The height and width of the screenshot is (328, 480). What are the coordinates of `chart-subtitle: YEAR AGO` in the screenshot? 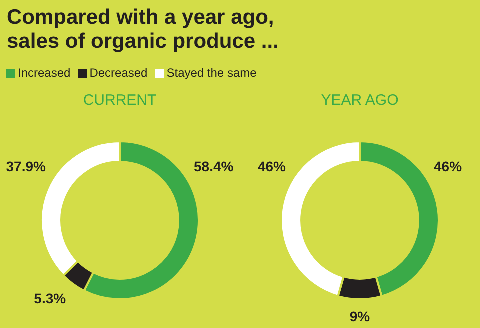 It's located at (360, 100).